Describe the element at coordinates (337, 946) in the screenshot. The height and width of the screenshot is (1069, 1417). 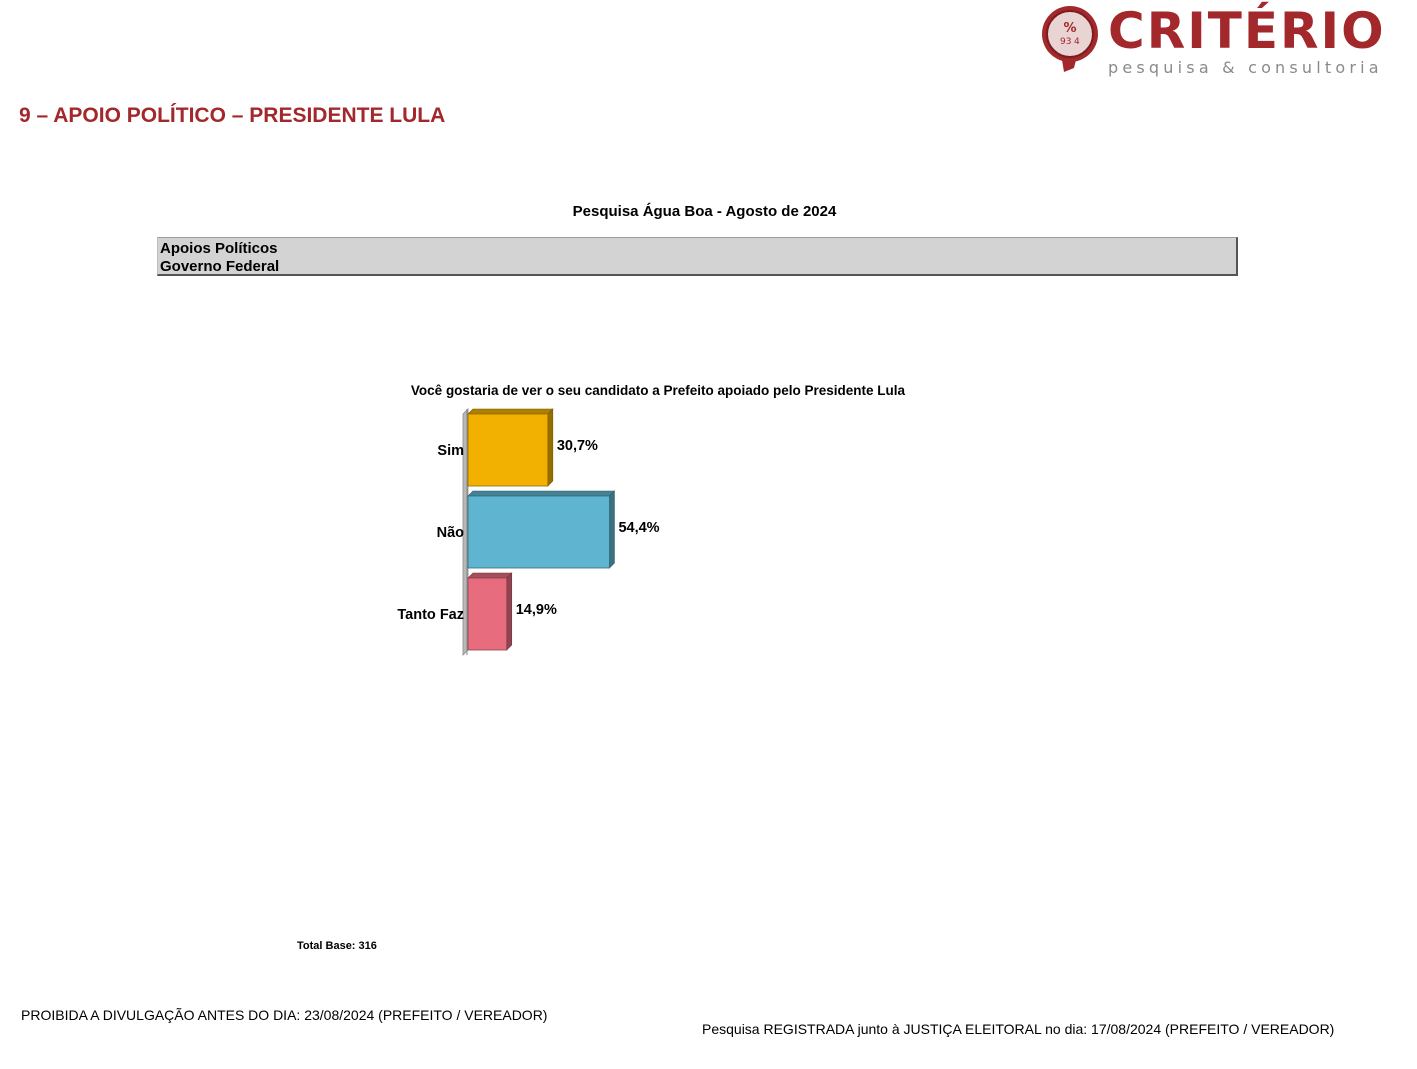
I see `total-base: Total Base: 316` at that location.